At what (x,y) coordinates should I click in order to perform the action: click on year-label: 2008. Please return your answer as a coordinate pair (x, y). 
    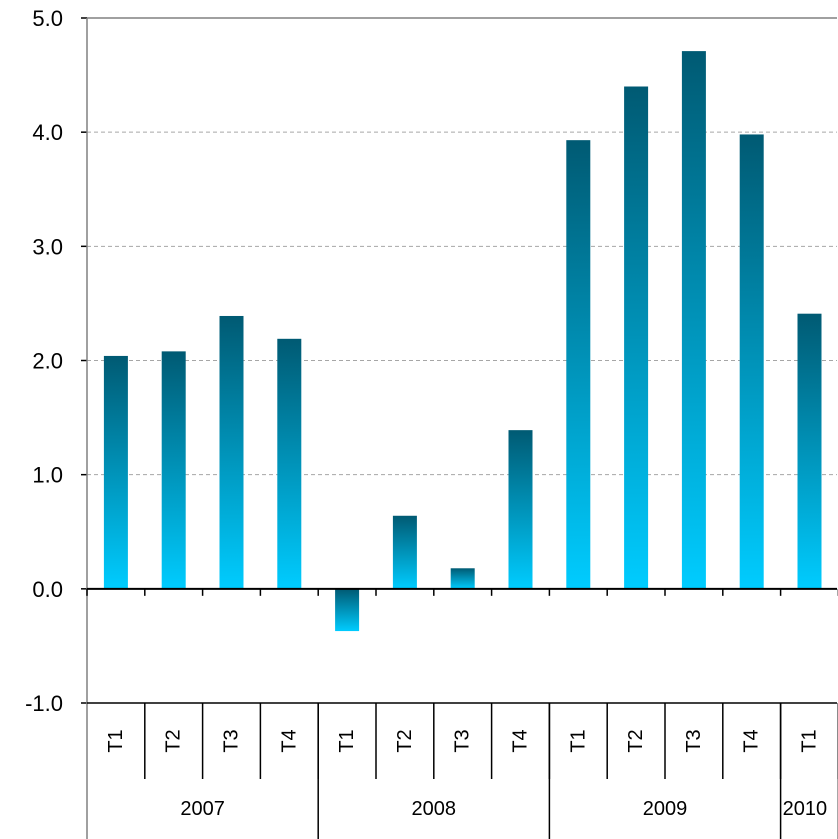
    Looking at the image, I should click on (434, 809).